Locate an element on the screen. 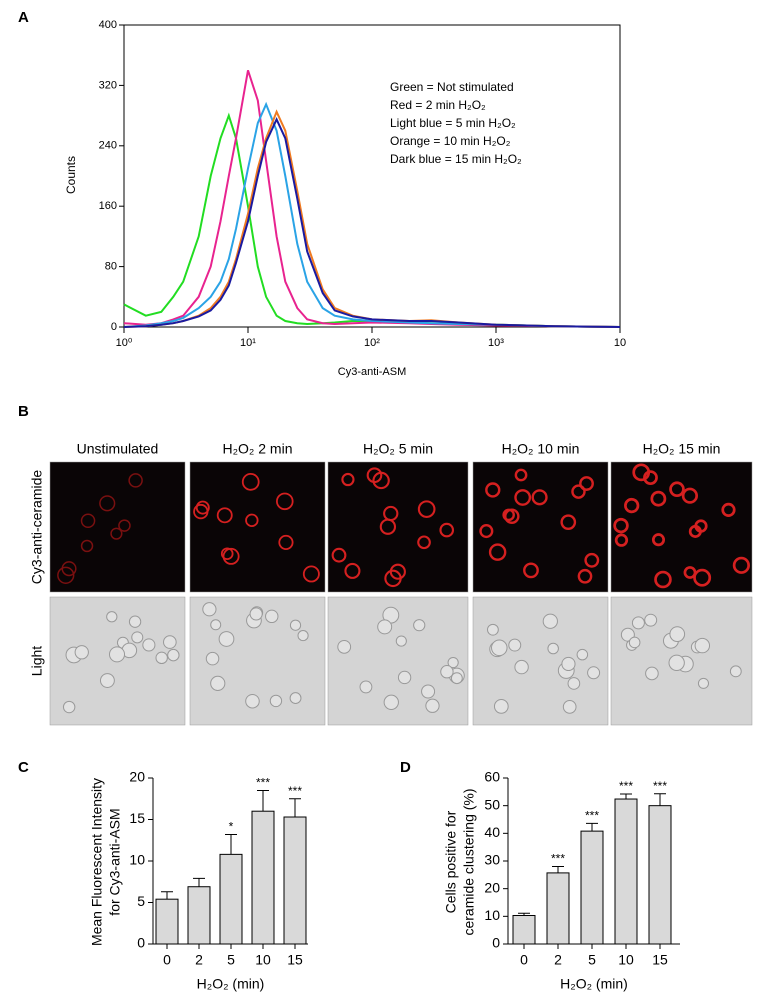  x-tick-label: 10² is located at coordinates (372, 343).